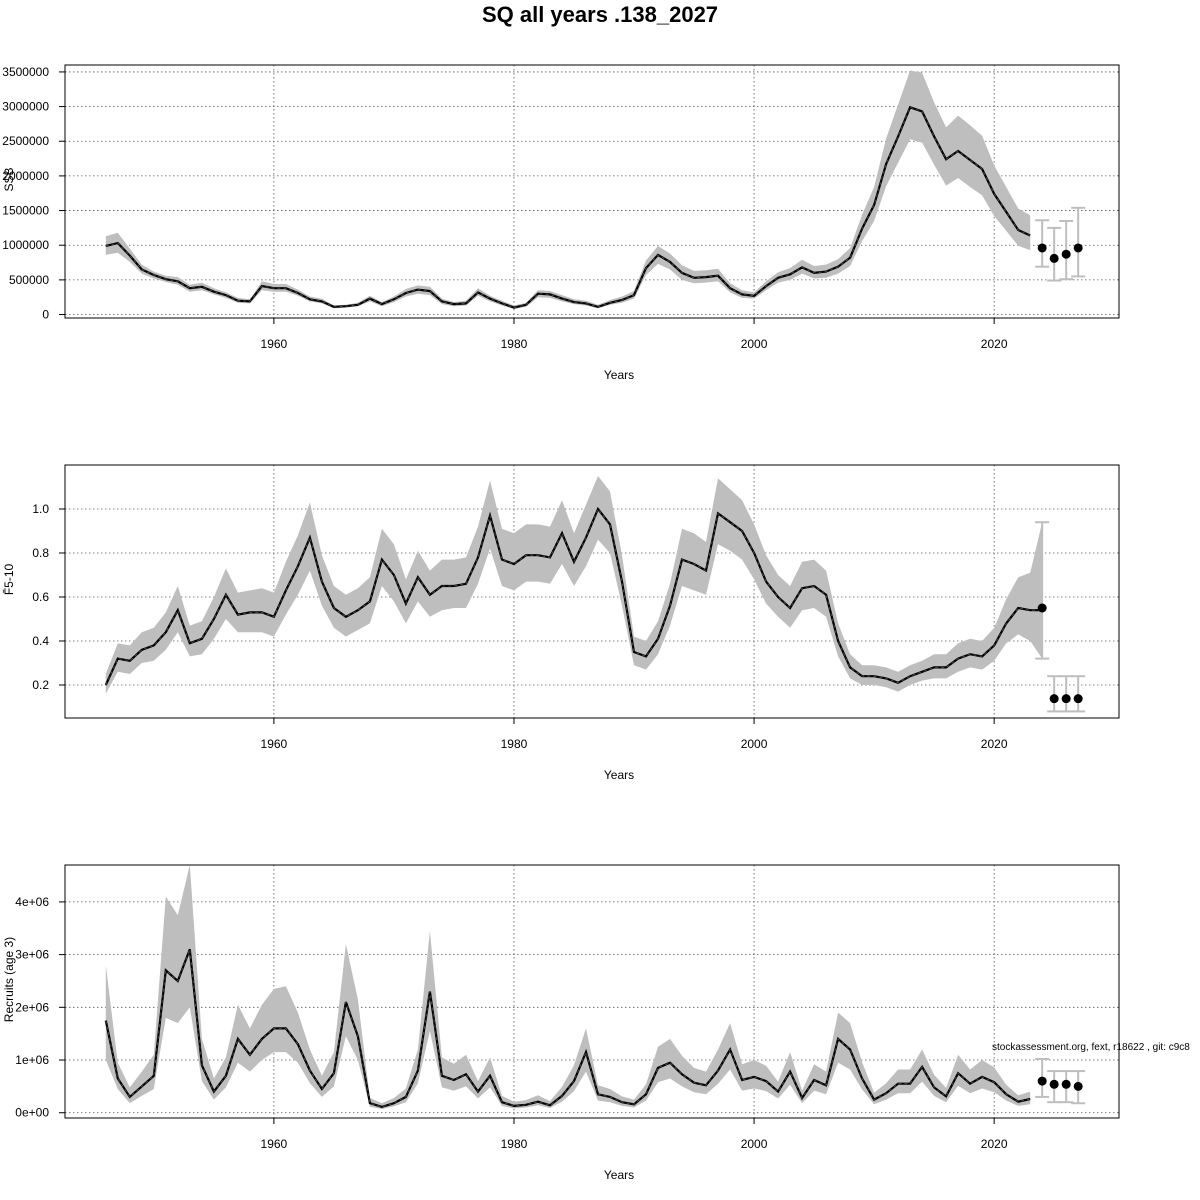  I want to click on ssb-x-tick-label: 1960, so click(274, 344).